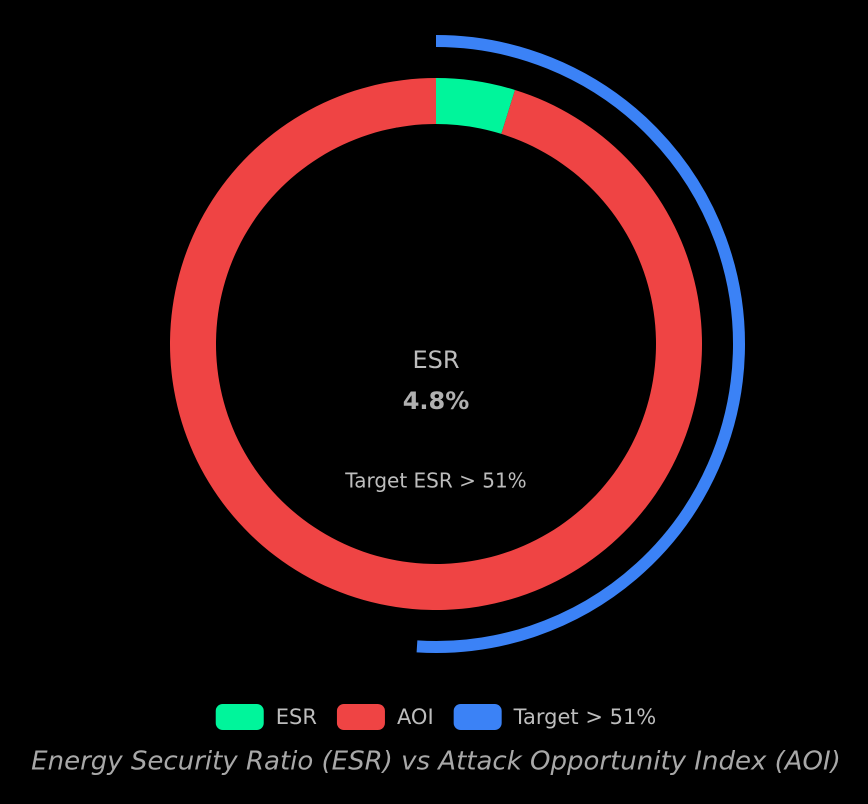  I want to click on legend: ESR AOI Target > 51%, so click(436, 717).